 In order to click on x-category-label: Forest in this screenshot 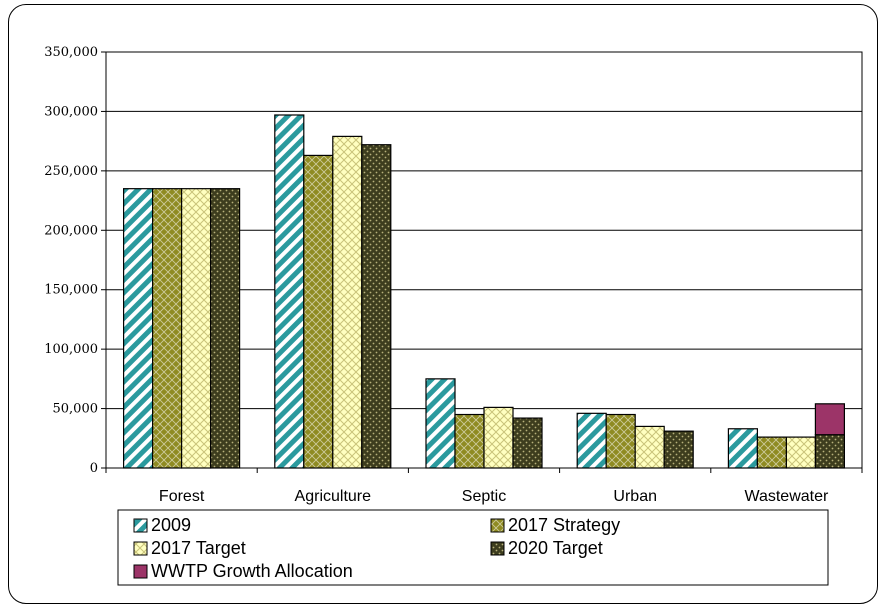, I will do `click(182, 496)`.